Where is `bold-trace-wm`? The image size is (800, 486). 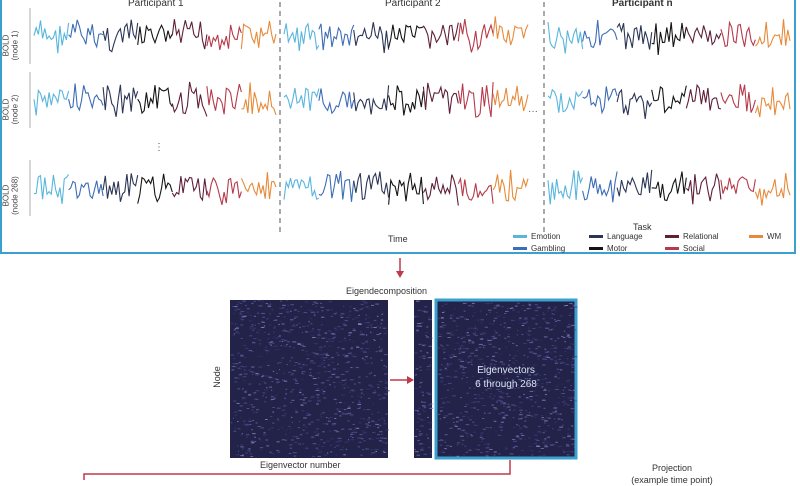 bold-trace-wm is located at coordinates (259, 99).